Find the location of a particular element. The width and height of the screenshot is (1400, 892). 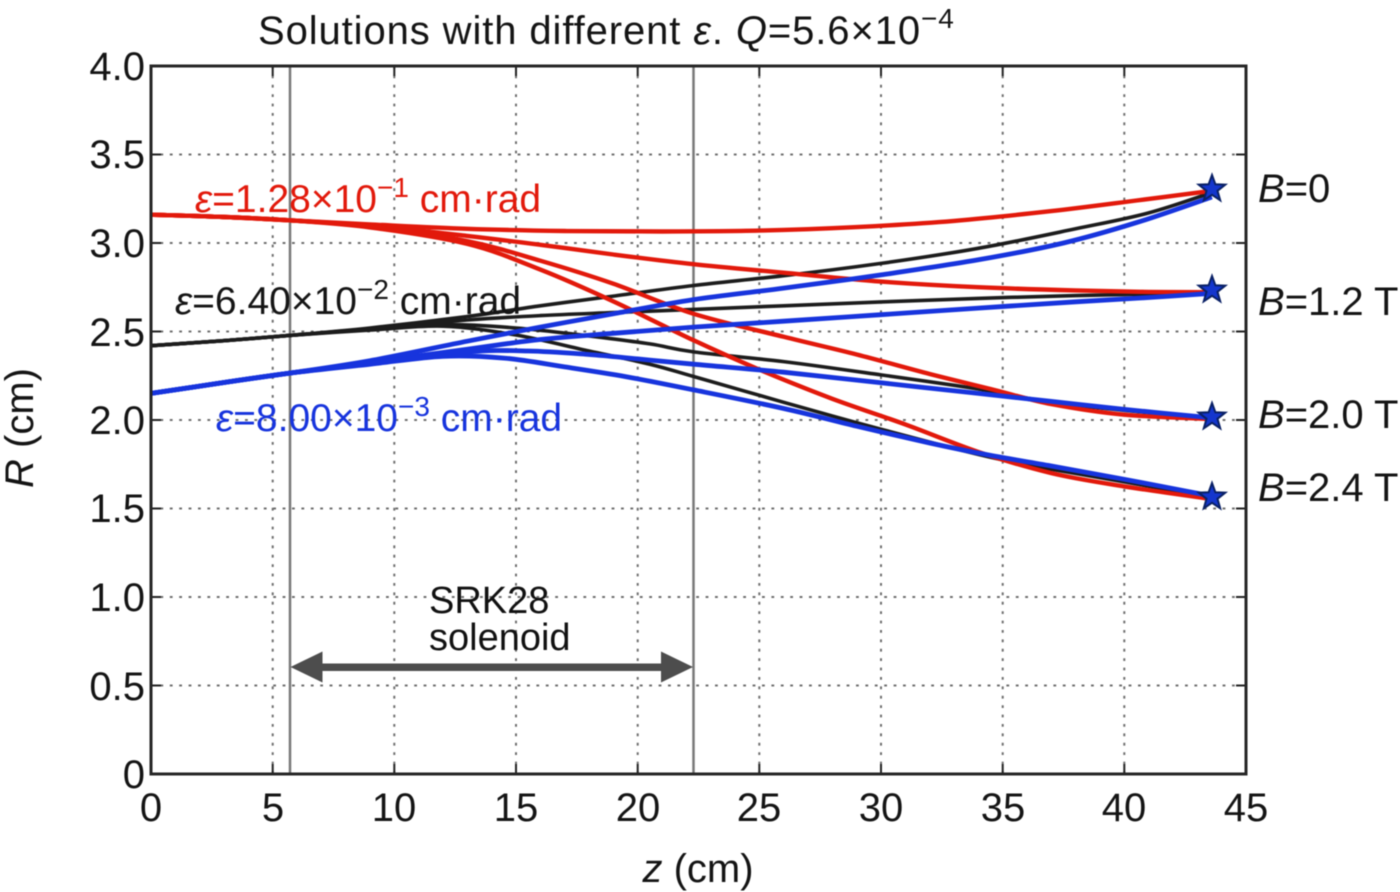

svg-text: 4.0 is located at coordinates (117, 67).